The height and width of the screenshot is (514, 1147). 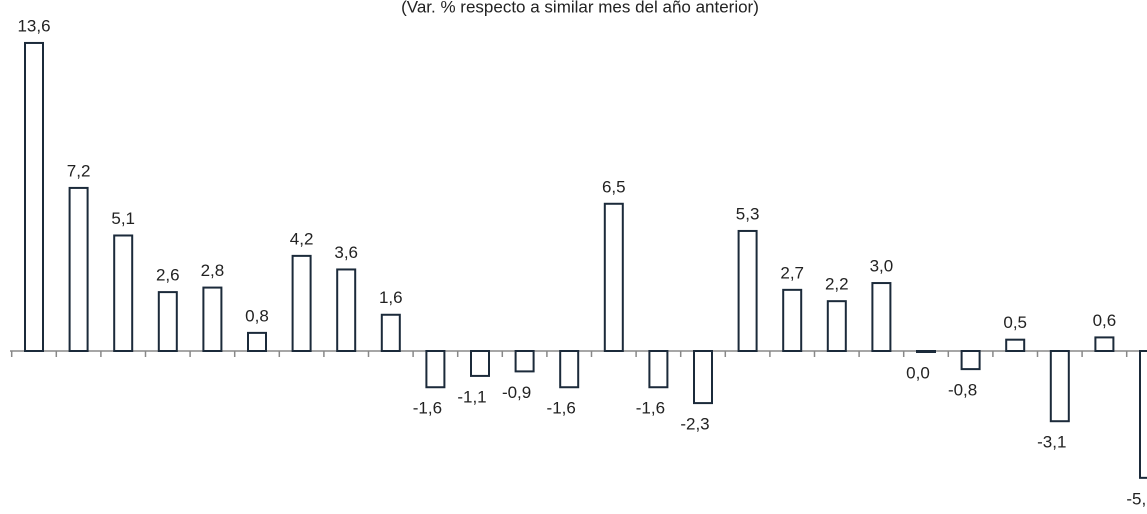 What do you see at coordinates (882, 266) in the screenshot?
I see `data-label: 3,0` at bounding box center [882, 266].